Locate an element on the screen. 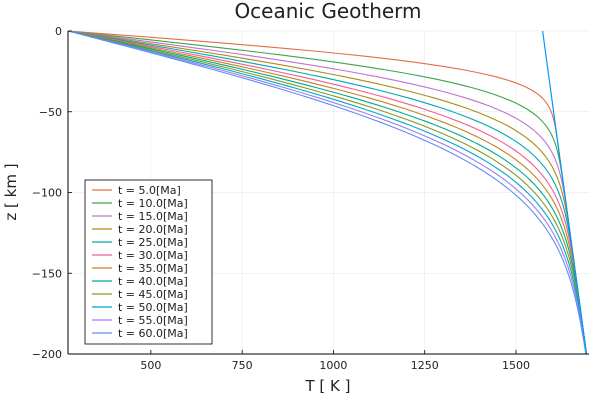 This screenshot has width=600, height=400. y-tick-label: −50 is located at coordinates (50, 112).